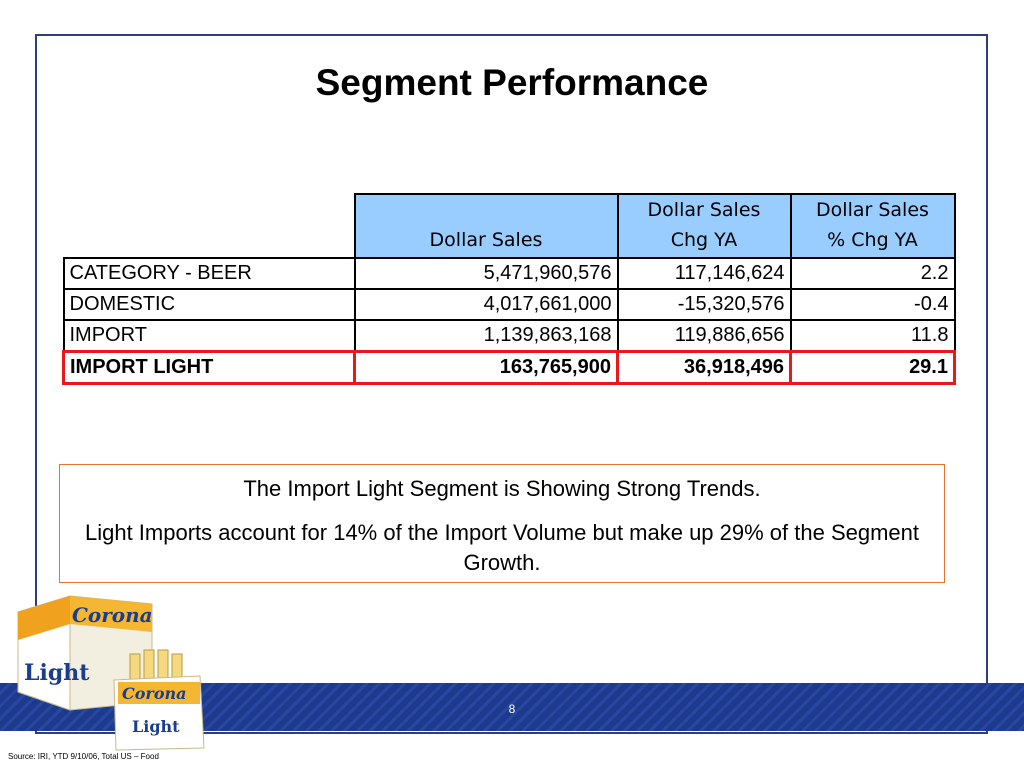 This screenshot has width=1024, height=768. What do you see at coordinates (704, 273) in the screenshot?
I see `row-chg-ya: 117,146,624` at bounding box center [704, 273].